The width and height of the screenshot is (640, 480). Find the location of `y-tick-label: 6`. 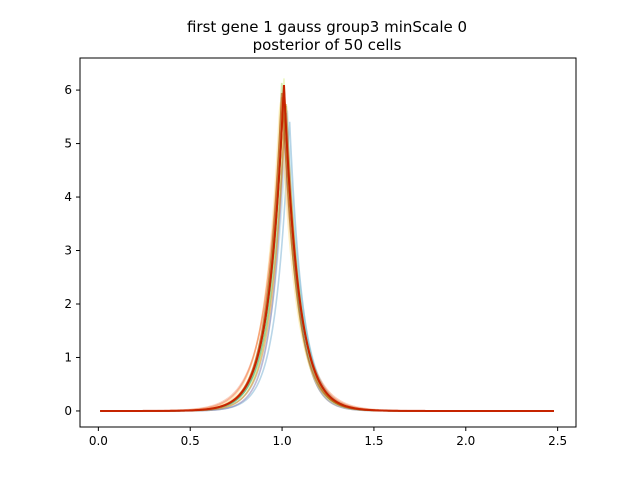

y-tick-label: 6 is located at coordinates (68, 90).